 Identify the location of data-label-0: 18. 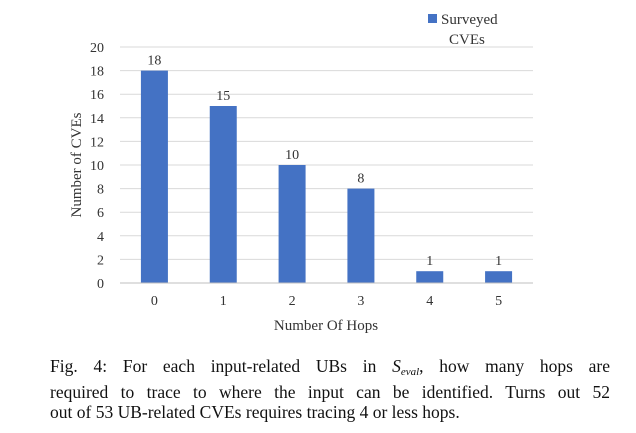
(154, 61).